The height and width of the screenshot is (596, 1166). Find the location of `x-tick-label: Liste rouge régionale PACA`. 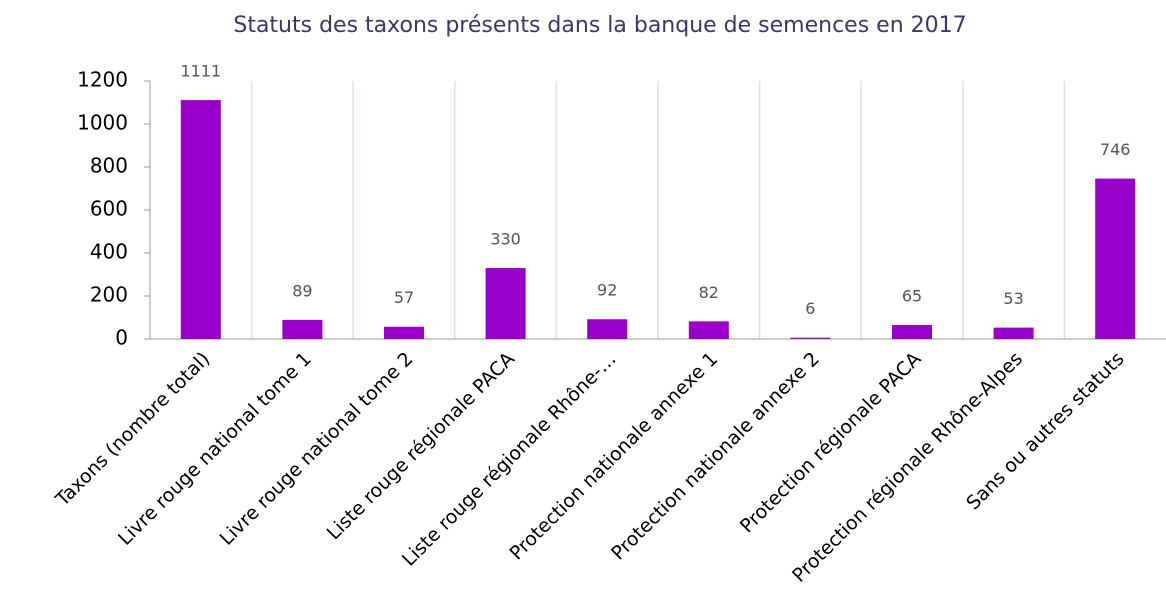

x-tick-label: Liste rouge régionale PACA is located at coordinates (421, 446).